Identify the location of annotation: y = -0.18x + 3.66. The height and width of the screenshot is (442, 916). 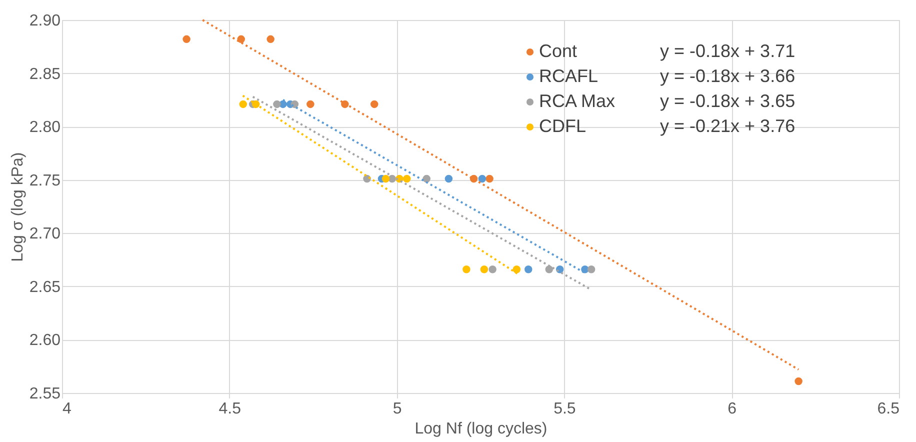
(728, 76).